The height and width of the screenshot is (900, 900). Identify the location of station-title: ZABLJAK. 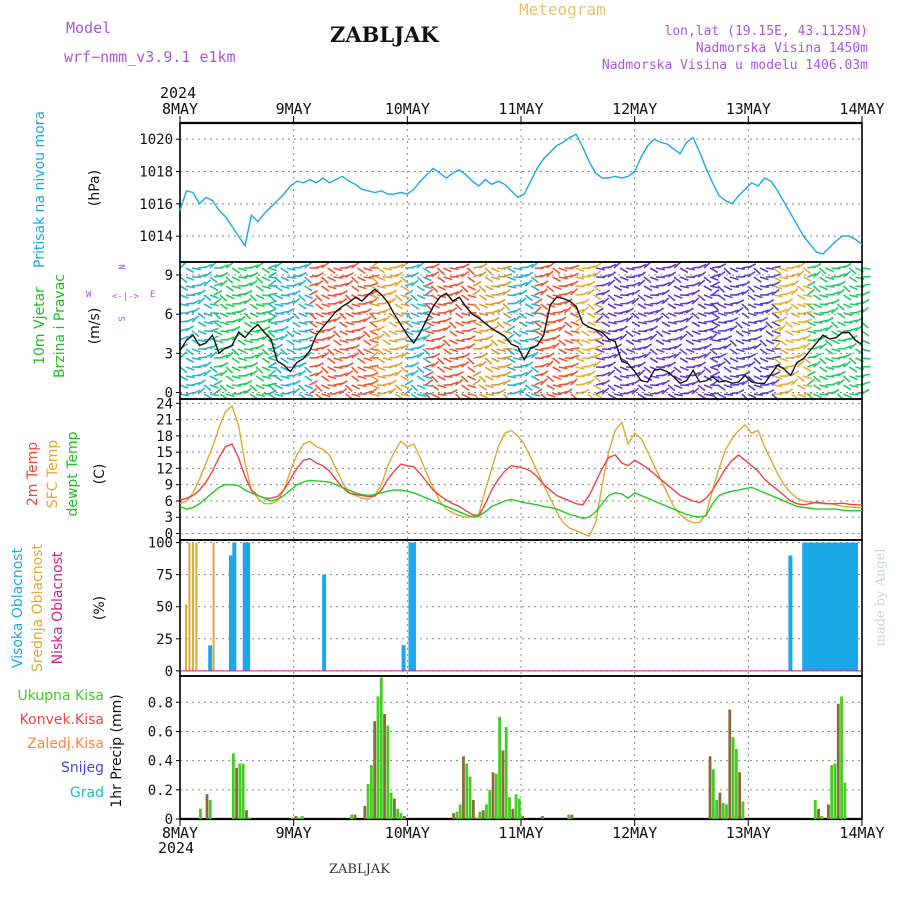
(384, 34).